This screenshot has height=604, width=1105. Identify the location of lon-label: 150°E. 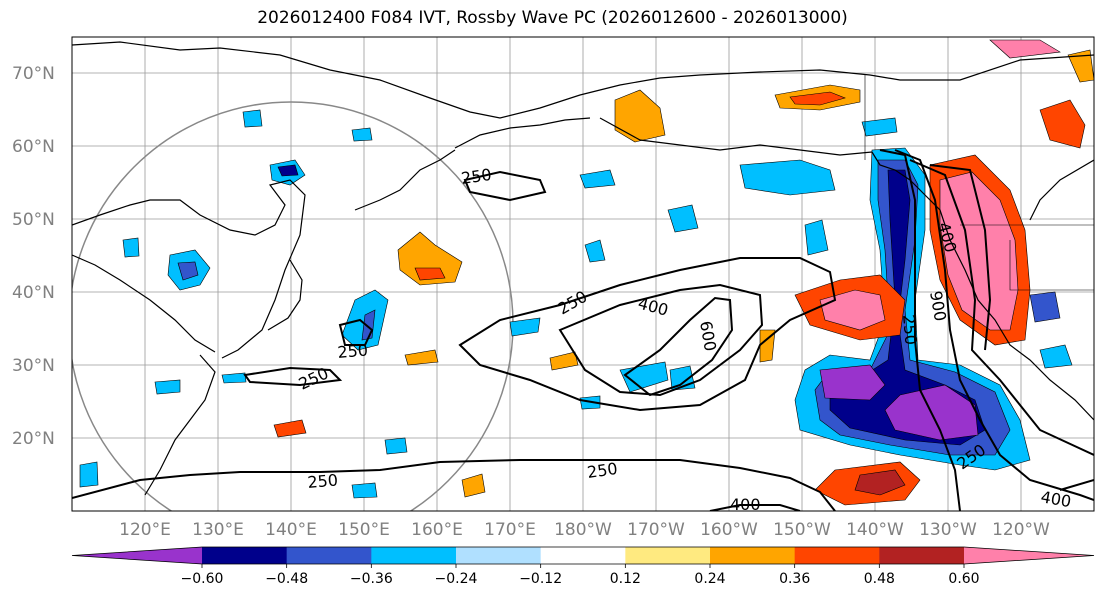
(364, 530).